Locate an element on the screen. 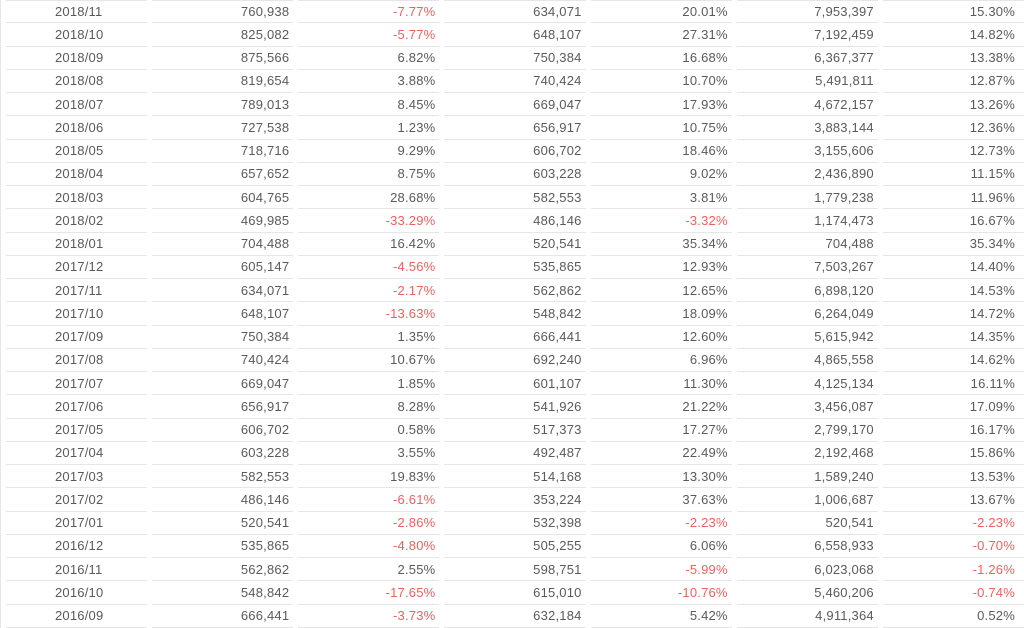 Image resolution: width=1024 pixels, height=628 pixels. cell-mom-growth-pct: 28.68% is located at coordinates (369, 198).